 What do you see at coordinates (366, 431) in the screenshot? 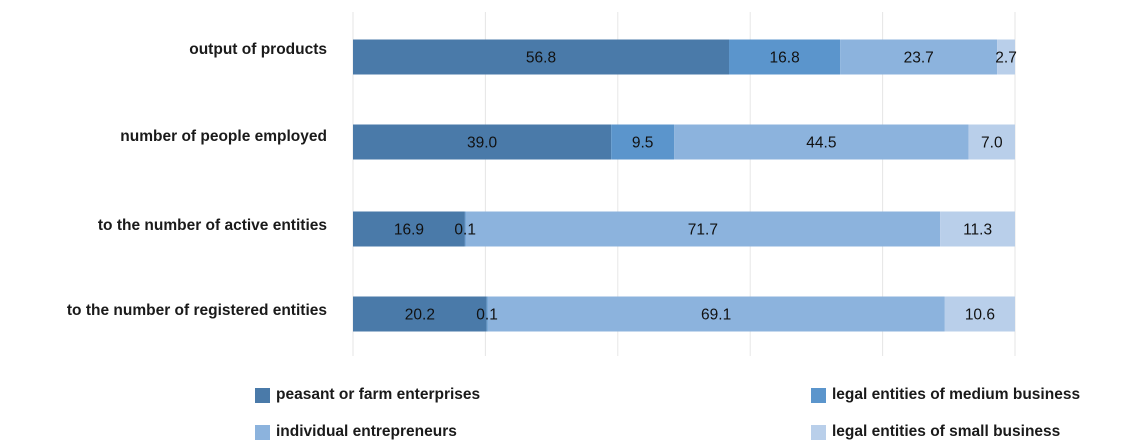
I see `legend-label: individual entrepreneurs` at bounding box center [366, 431].